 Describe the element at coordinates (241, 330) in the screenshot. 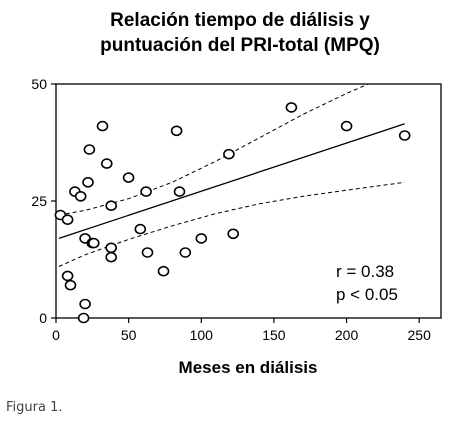

I see `x-axis: 0 50 100 150 200 250` at that location.